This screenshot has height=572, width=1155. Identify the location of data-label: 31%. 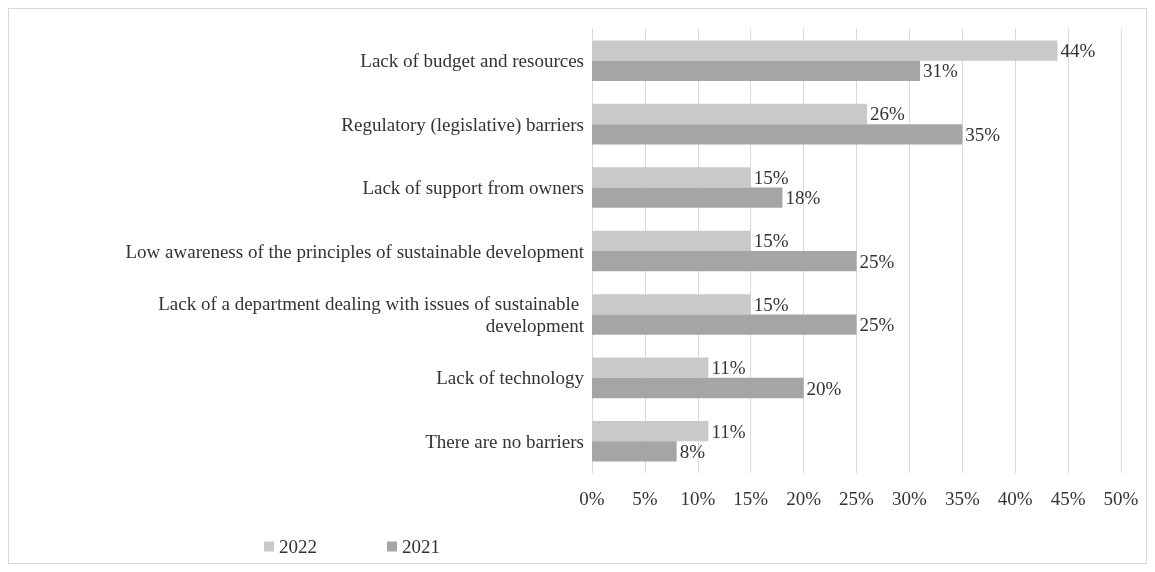
(940, 71).